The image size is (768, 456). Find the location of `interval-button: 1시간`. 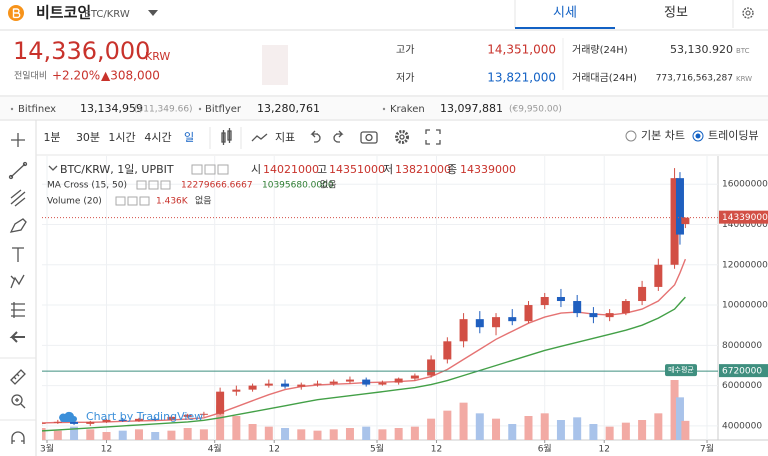

interval-button: 1시간 is located at coordinates (121, 137).